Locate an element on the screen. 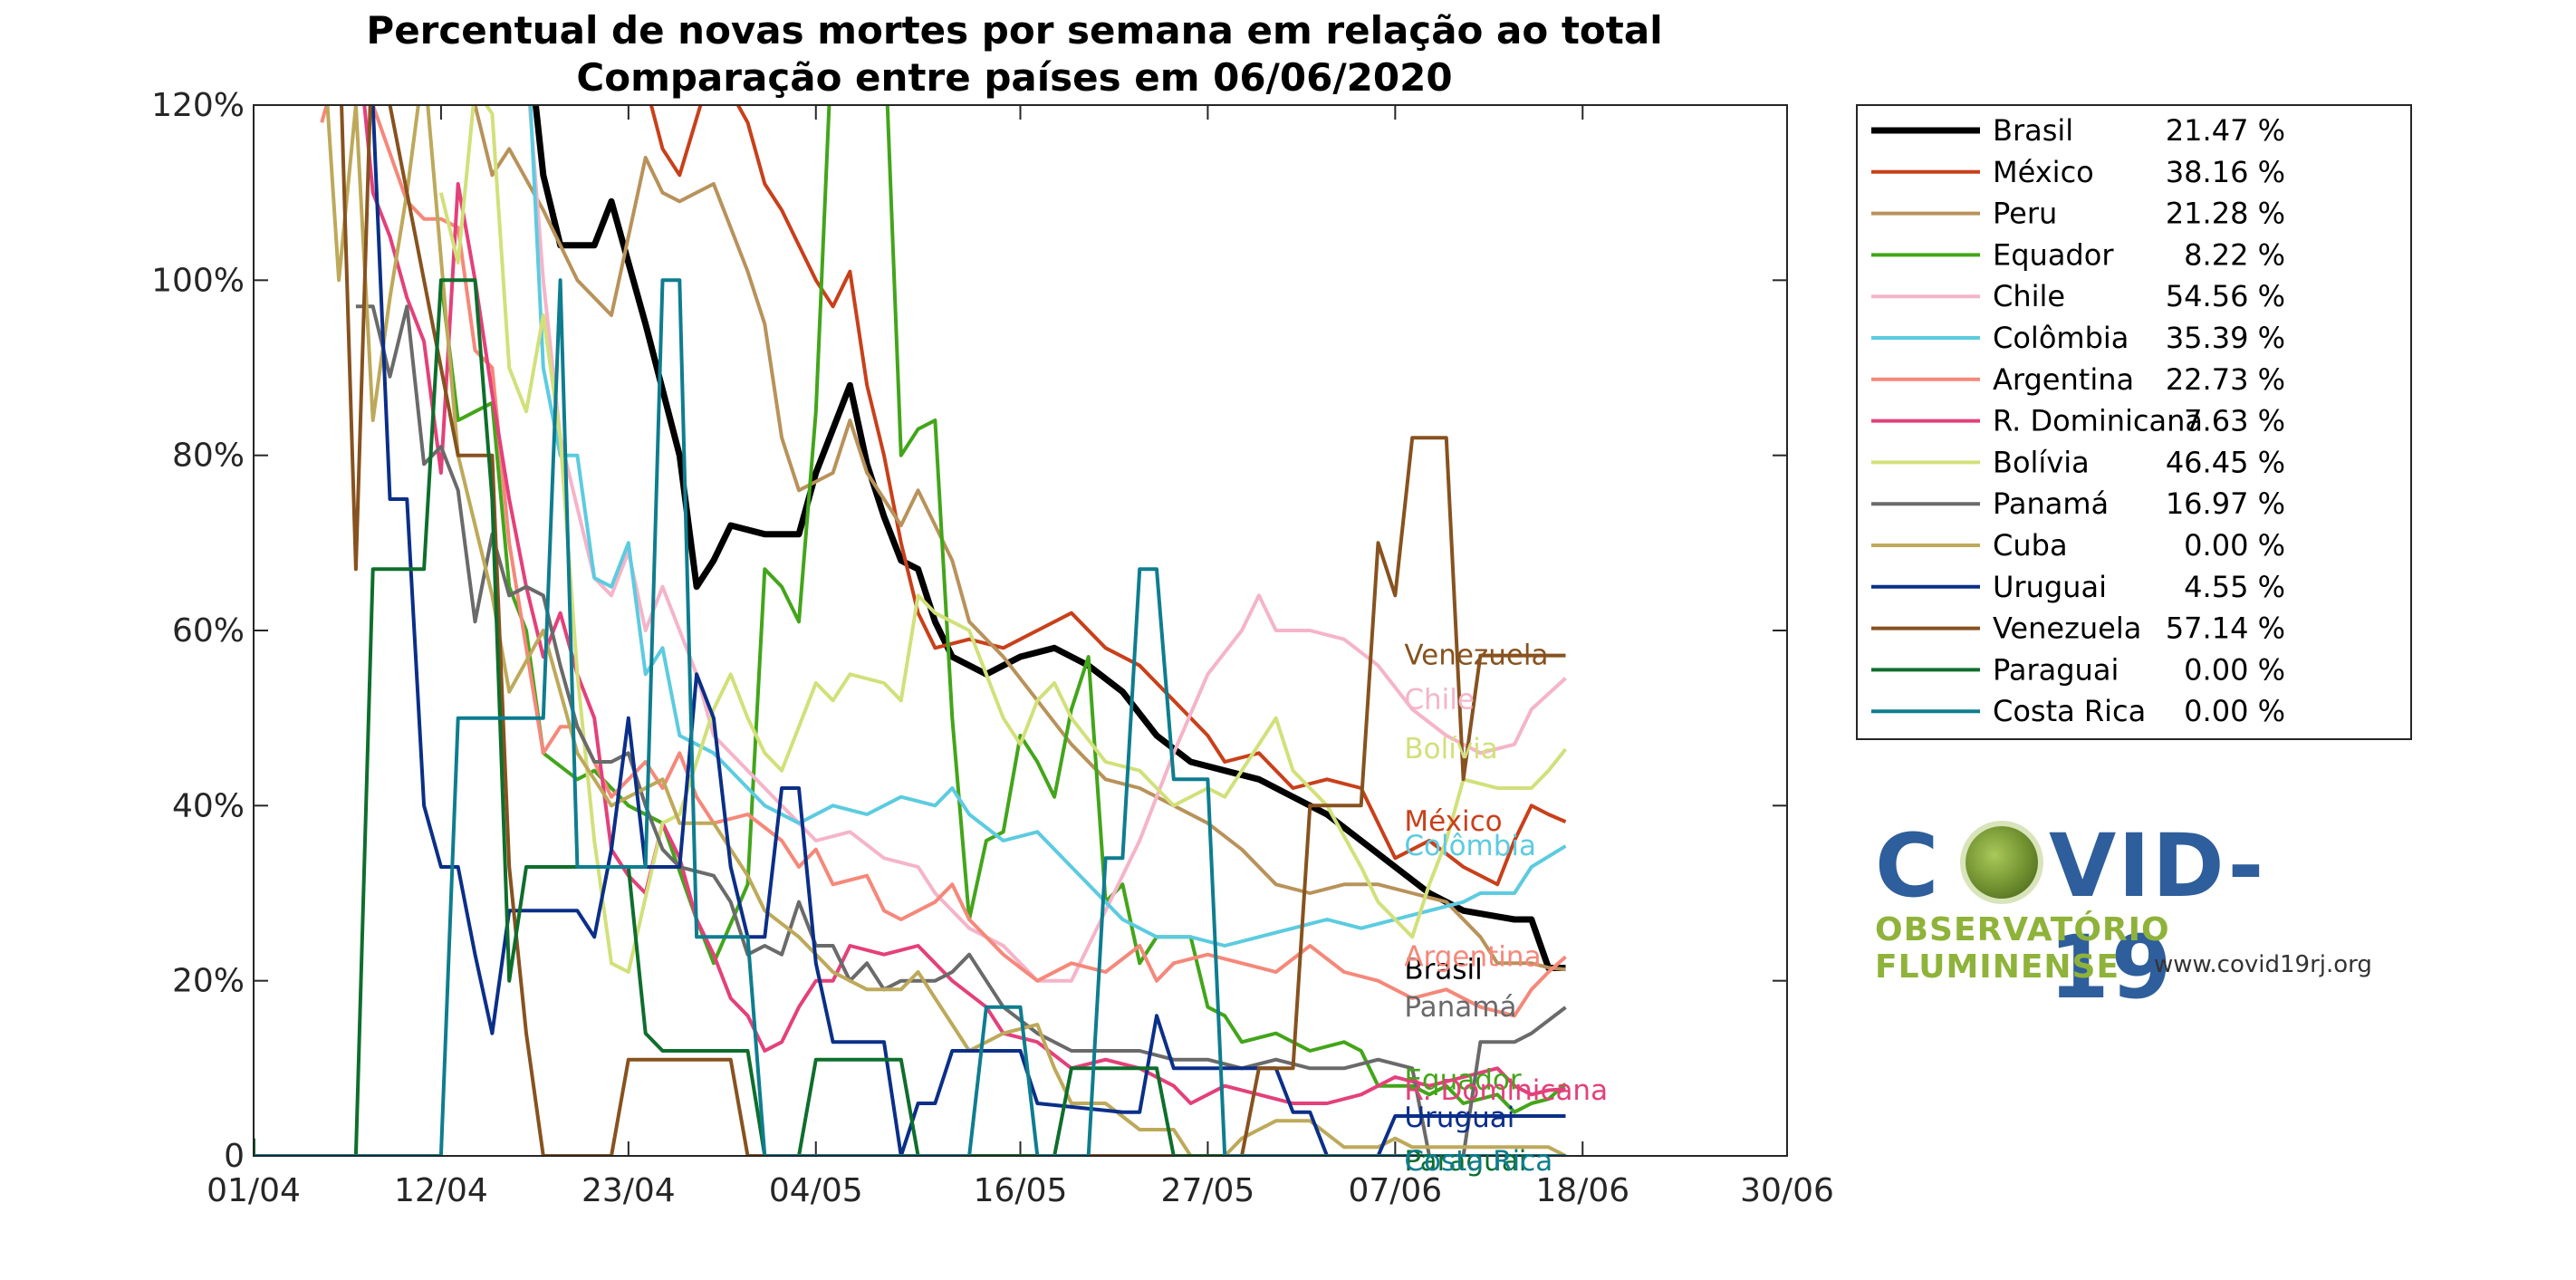 The image size is (2576, 1280). legend-entry-name: Uruguai is located at coordinates (2050, 587).